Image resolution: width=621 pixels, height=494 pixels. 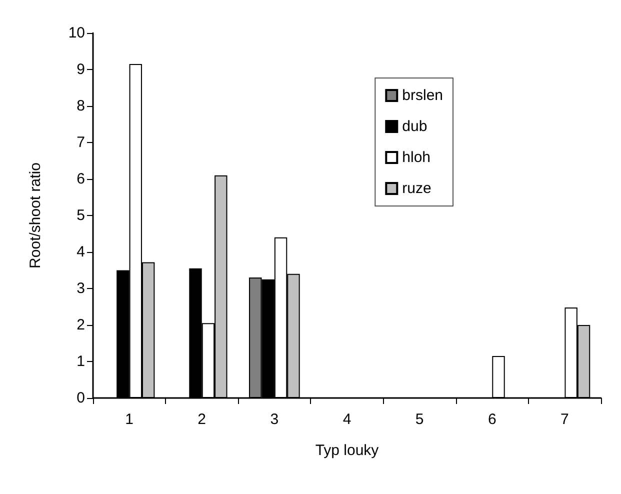 What do you see at coordinates (202, 419) in the screenshot?
I see `x-tick-label: 2` at bounding box center [202, 419].